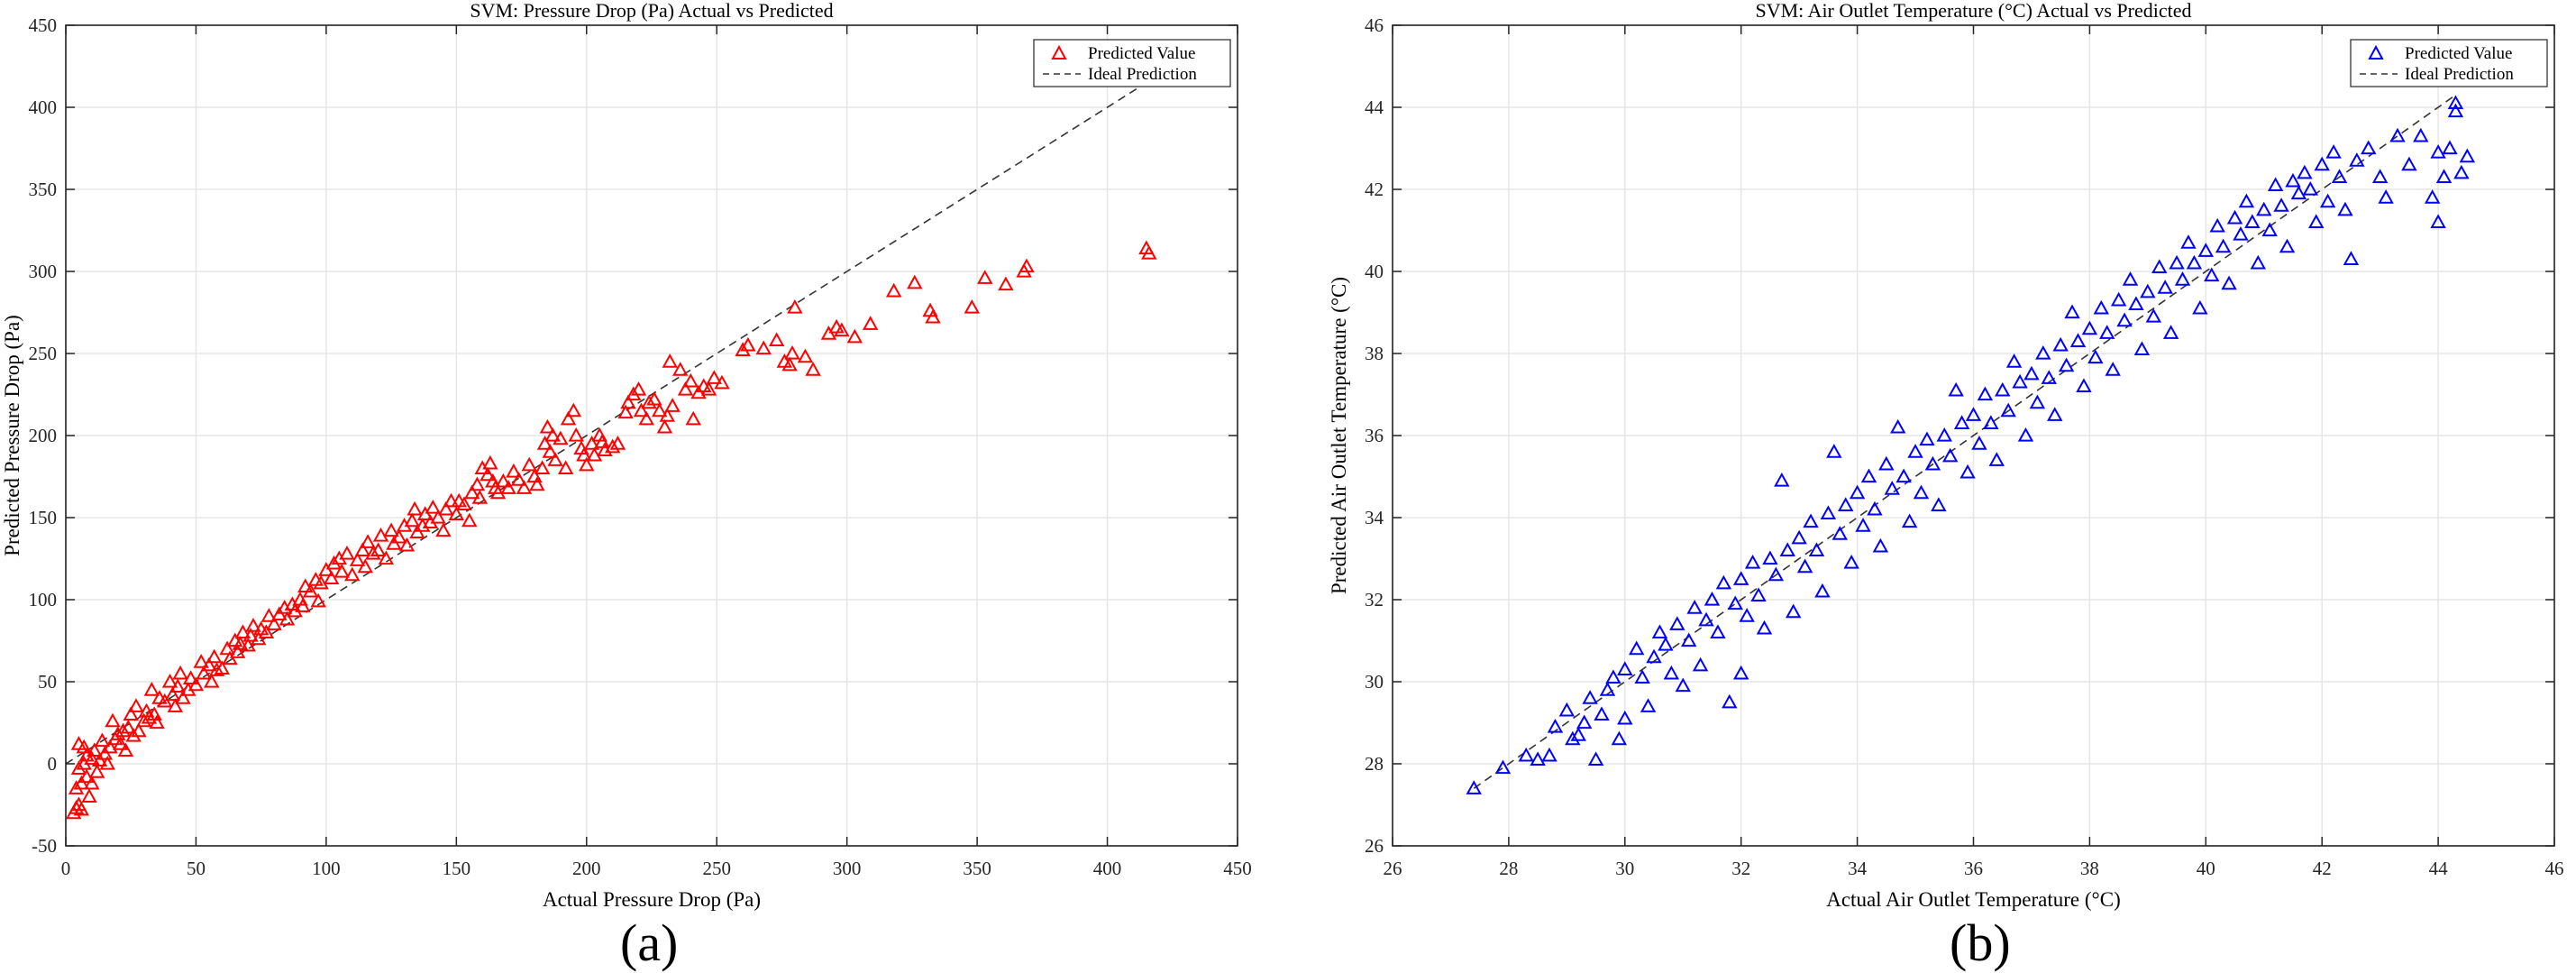  What do you see at coordinates (1374, 846) in the screenshot?
I see `y-tick-label: 26` at bounding box center [1374, 846].